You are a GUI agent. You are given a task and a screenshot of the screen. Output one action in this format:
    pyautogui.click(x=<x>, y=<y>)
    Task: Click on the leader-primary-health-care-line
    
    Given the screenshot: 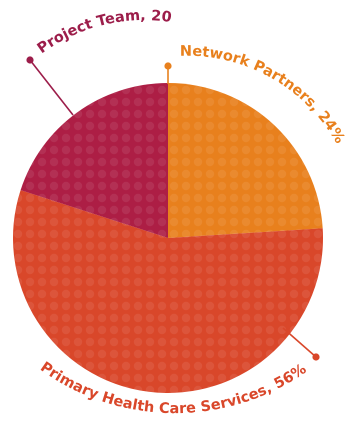 What is the action you would take?
    pyautogui.click(x=299, y=342)
    